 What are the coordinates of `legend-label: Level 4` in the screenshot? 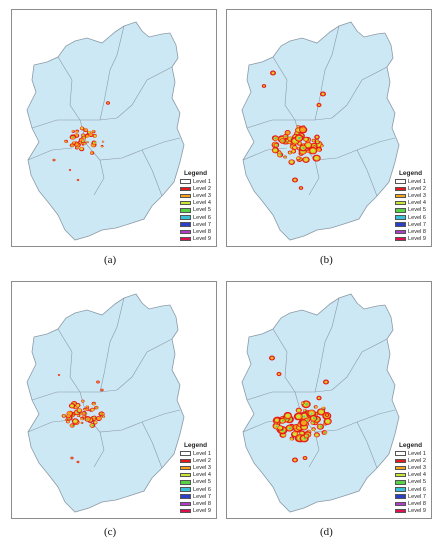 It's located at (417, 203).